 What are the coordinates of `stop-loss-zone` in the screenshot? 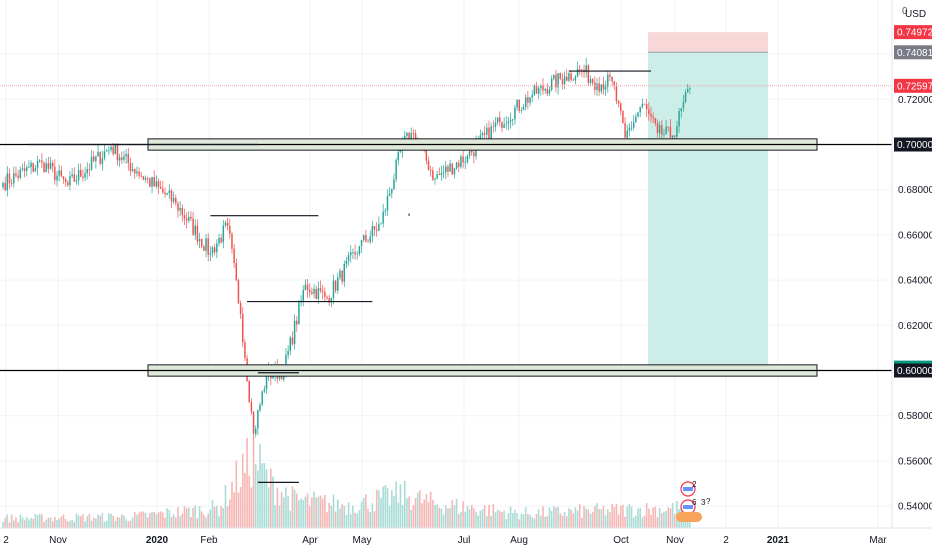 It's located at (708, 42).